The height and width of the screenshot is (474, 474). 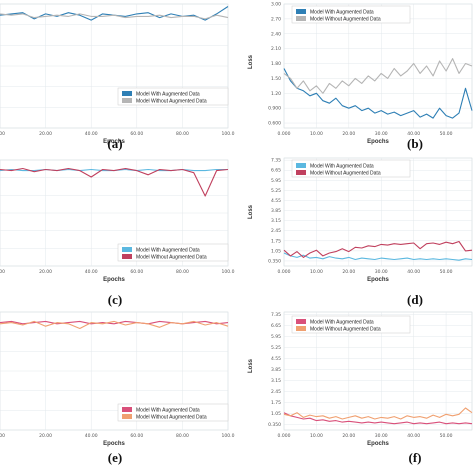 What do you see at coordinates (276, 403) in the screenshot?
I see `y-tick-label: 1.75` at bounding box center [276, 403].